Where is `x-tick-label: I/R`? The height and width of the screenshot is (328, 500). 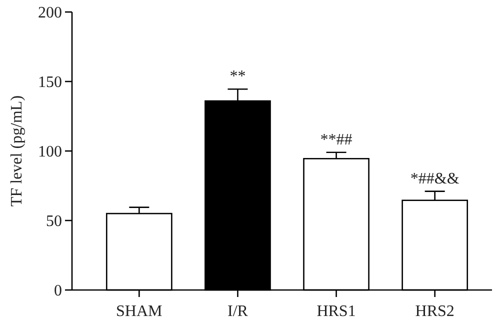
x-tick-label: I/R is located at coordinates (237, 311).